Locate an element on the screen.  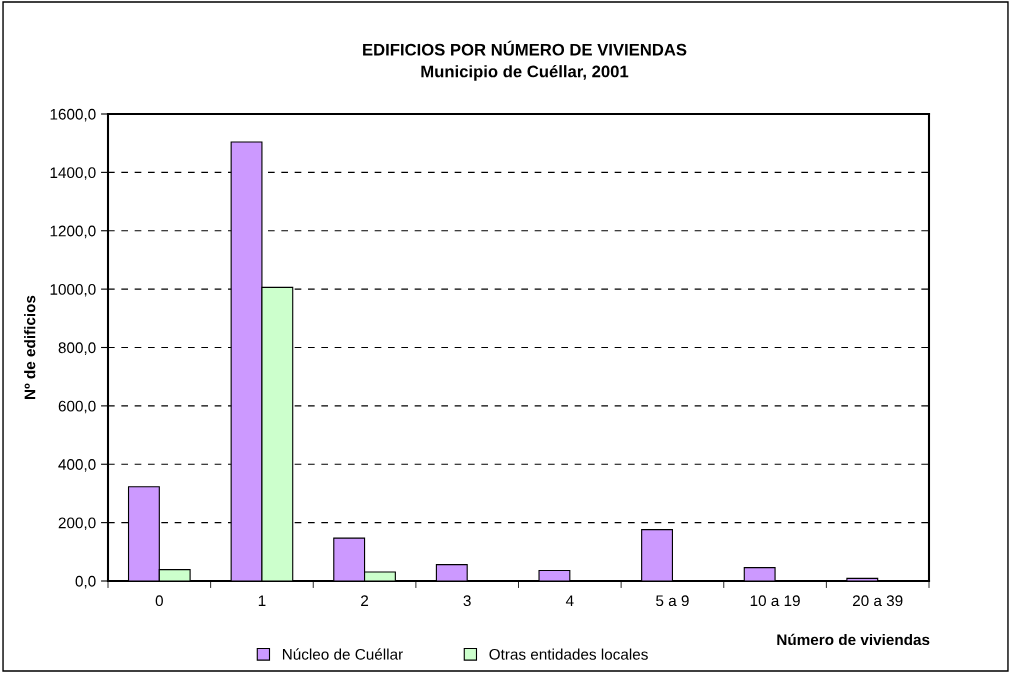
x-tick-label: 20 a 39 is located at coordinates (877, 601).